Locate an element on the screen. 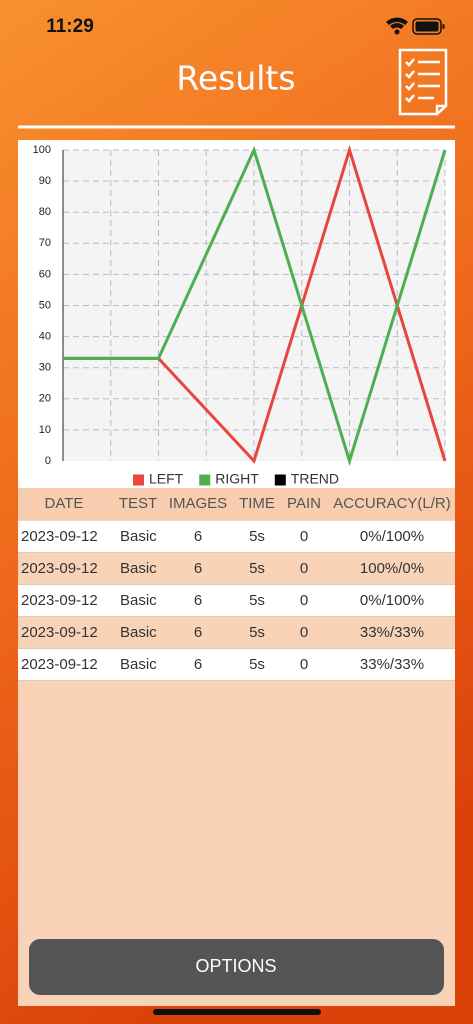  y-tick-label: 80 is located at coordinates (45, 212).